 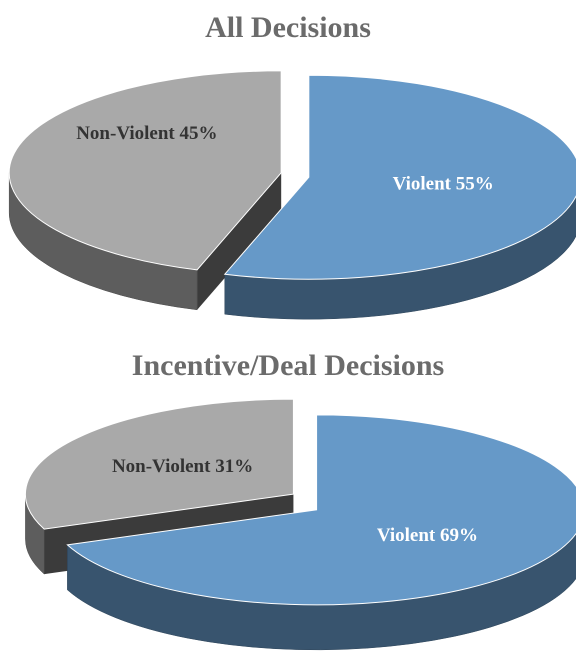 What do you see at coordinates (288, 365) in the screenshot?
I see `chart-title: Incentive/Deal Decisions` at bounding box center [288, 365].